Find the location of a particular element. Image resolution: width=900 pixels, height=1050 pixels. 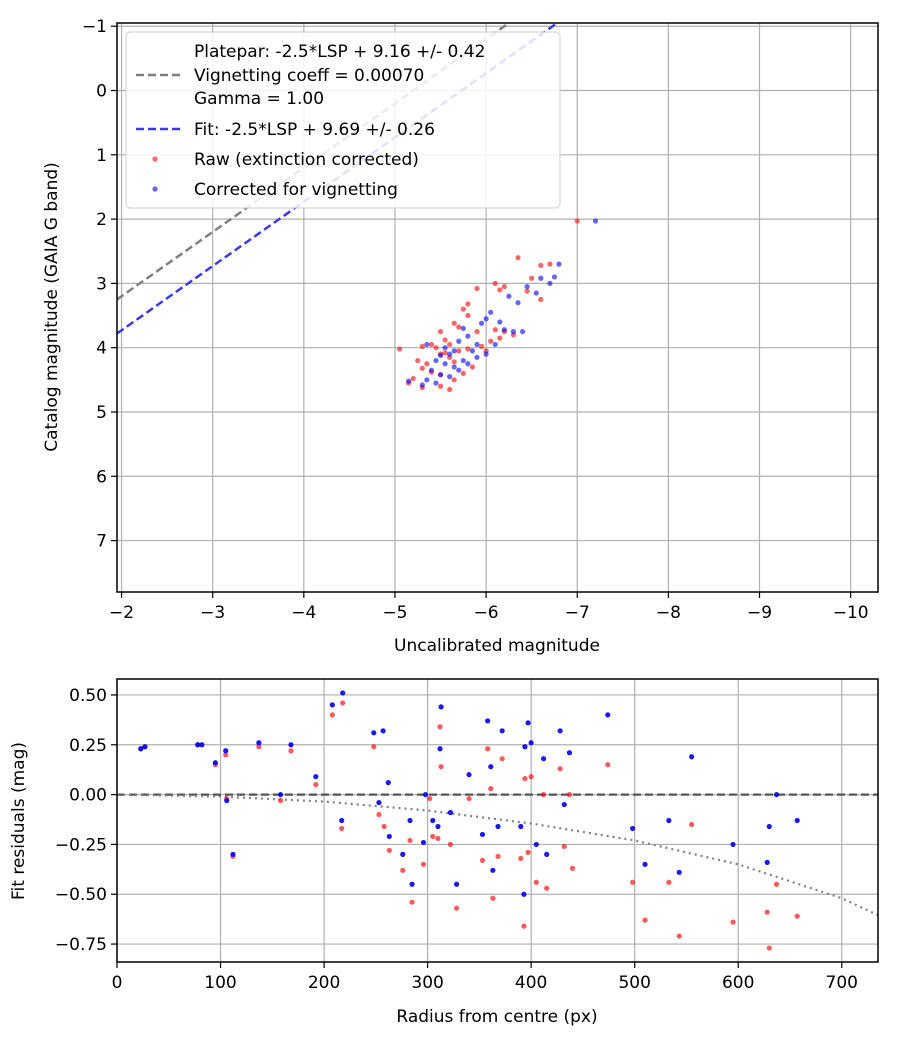

bottom-y-ticks: 0.50 0.25 0.00 −0.25 −0.50 −0.75 is located at coordinates (86, 820).